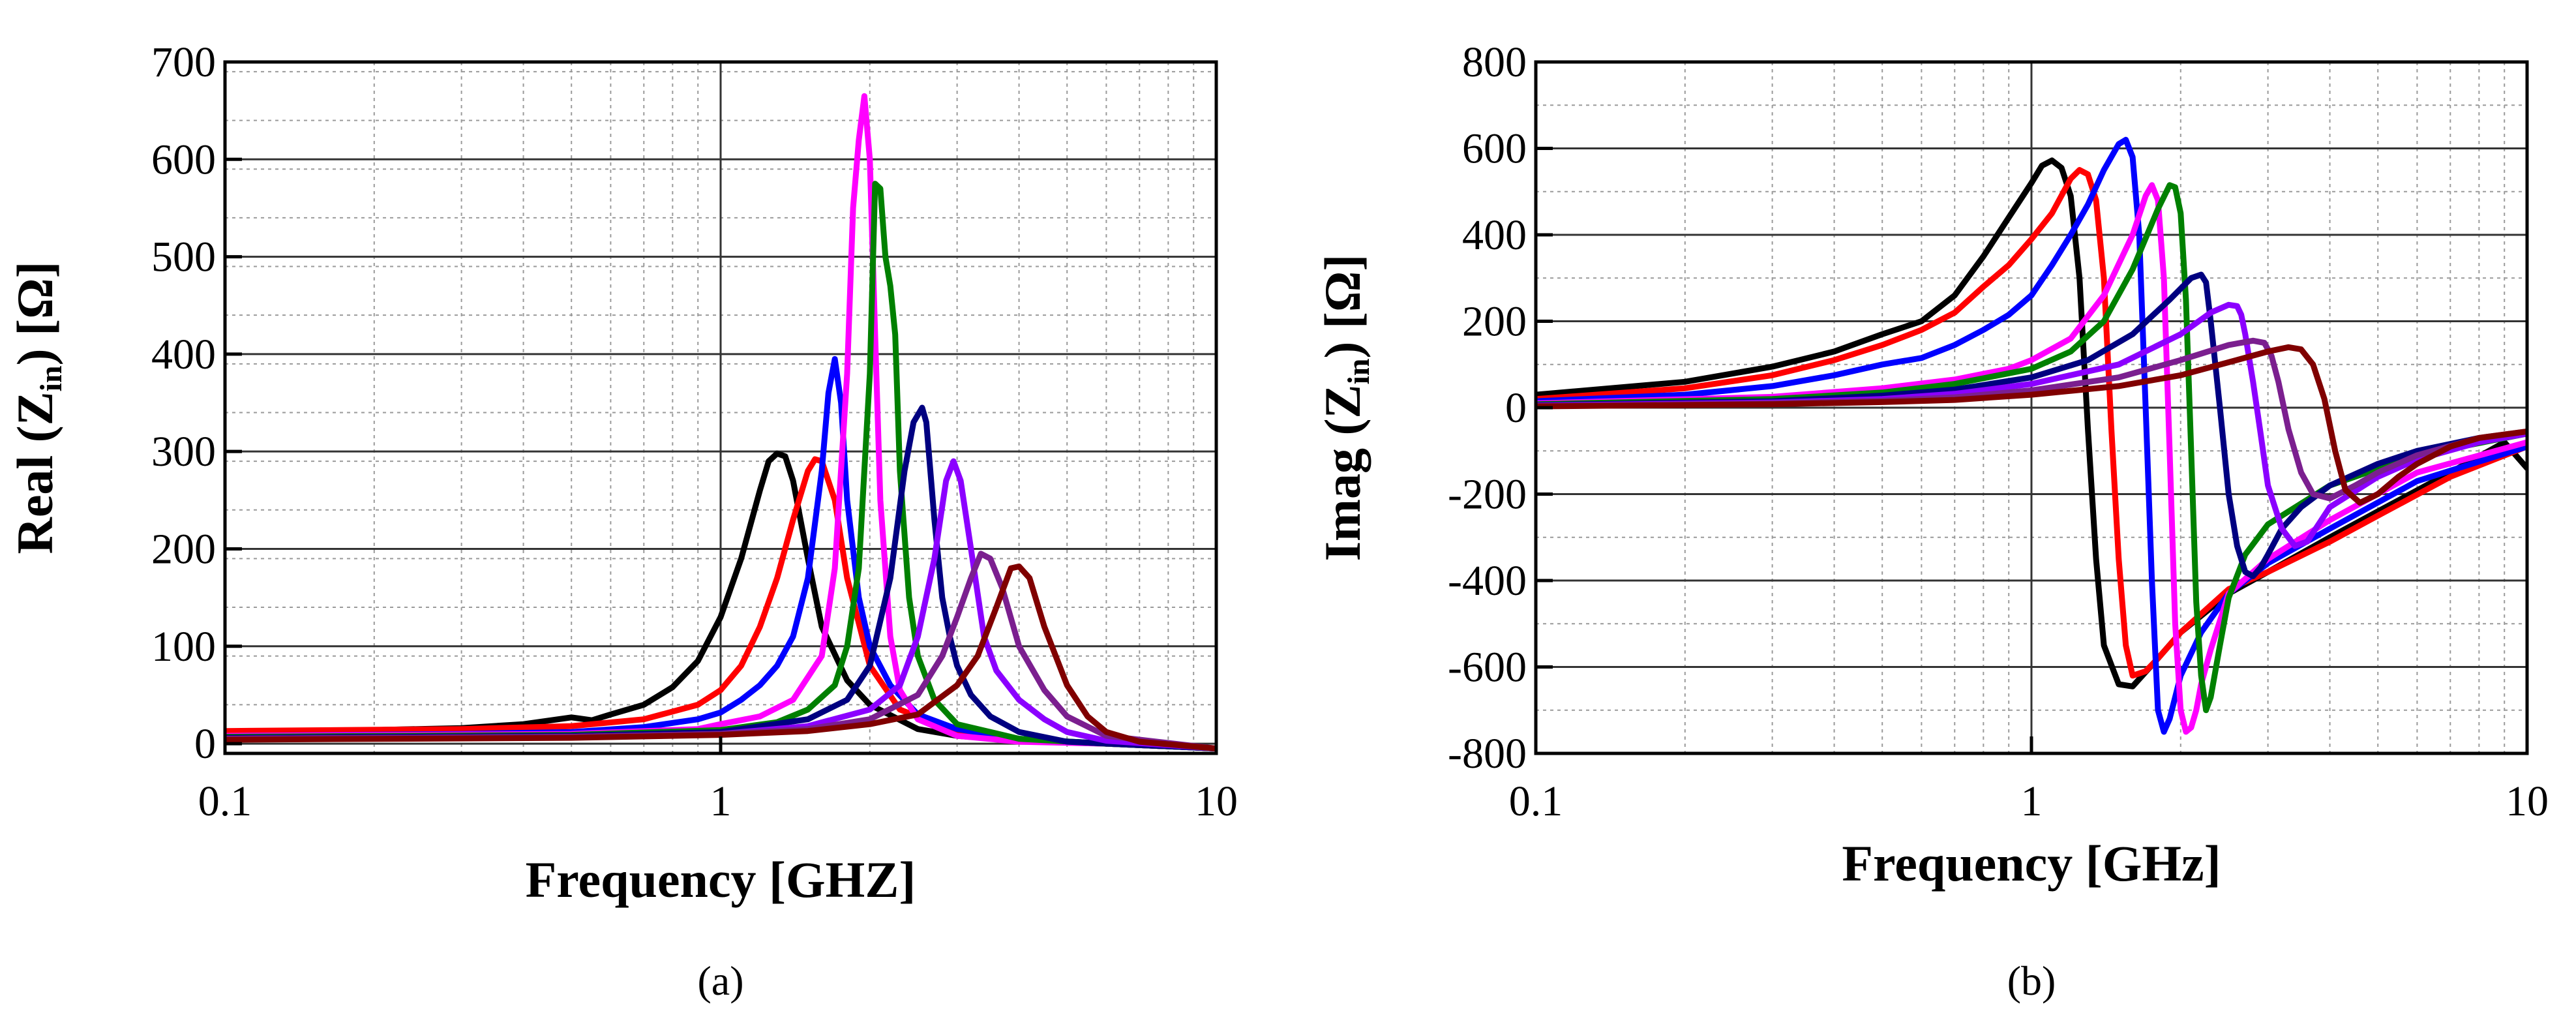  What do you see at coordinates (721, 879) in the screenshot?
I see `x-axis-label: Frequency [GHZ]` at bounding box center [721, 879].